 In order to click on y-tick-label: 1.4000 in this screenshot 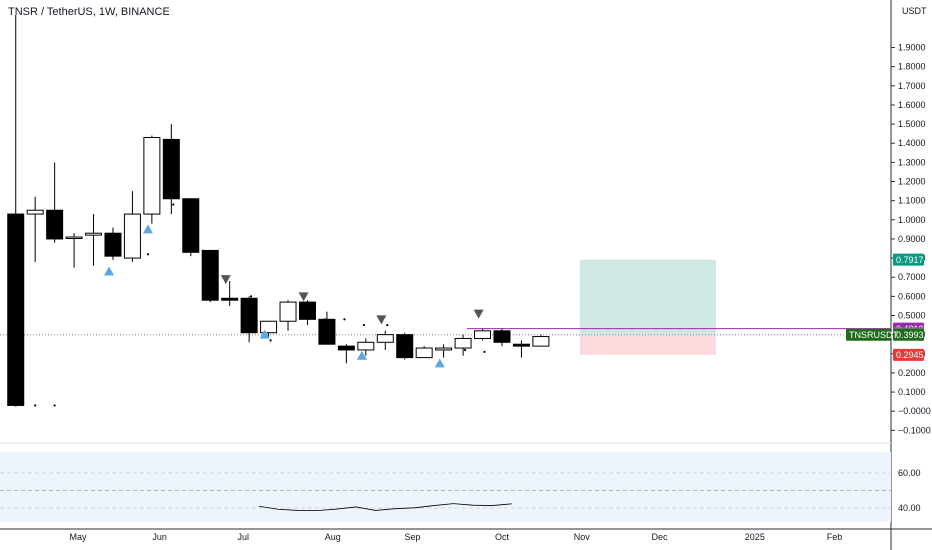, I will do `click(912, 143)`.